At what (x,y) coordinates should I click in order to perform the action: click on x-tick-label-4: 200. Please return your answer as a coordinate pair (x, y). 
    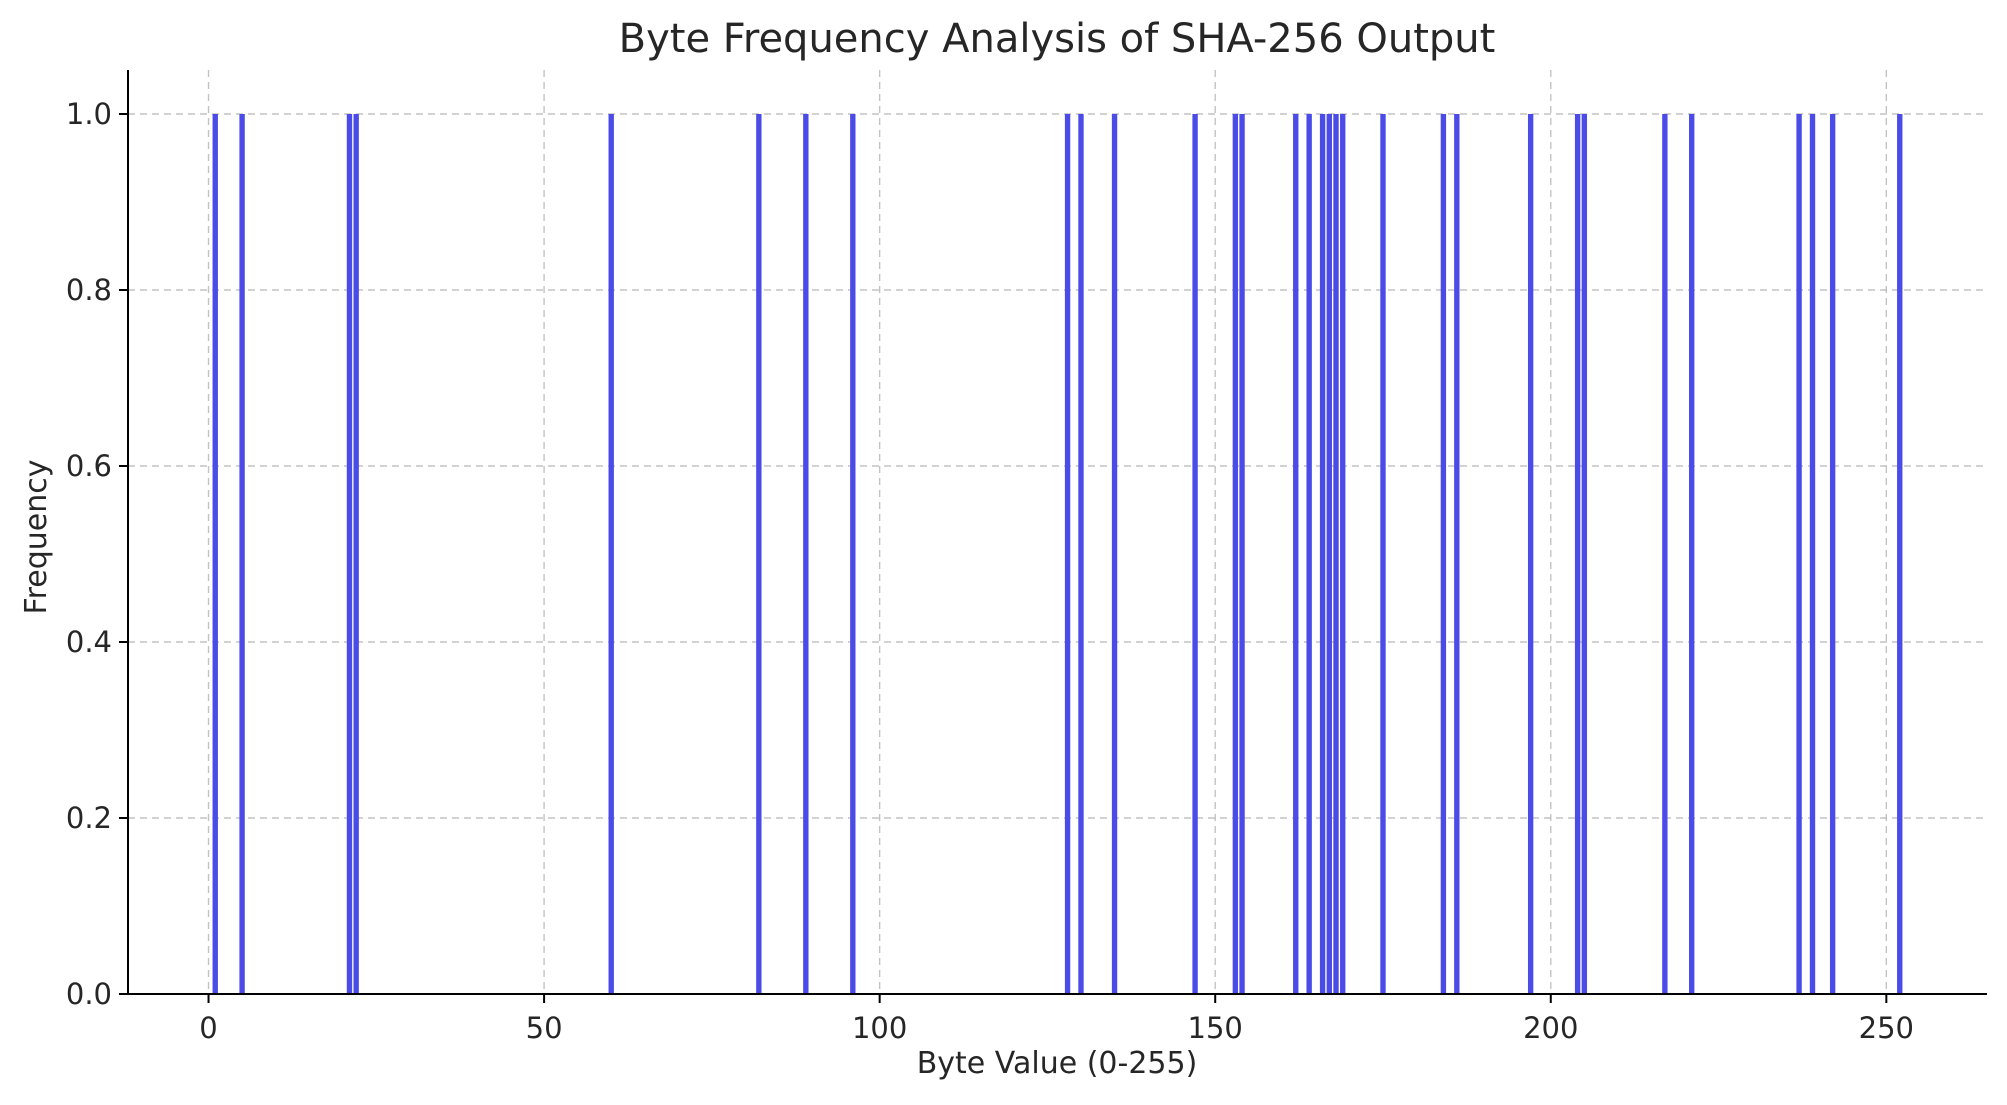
    Looking at the image, I should click on (1550, 1028).